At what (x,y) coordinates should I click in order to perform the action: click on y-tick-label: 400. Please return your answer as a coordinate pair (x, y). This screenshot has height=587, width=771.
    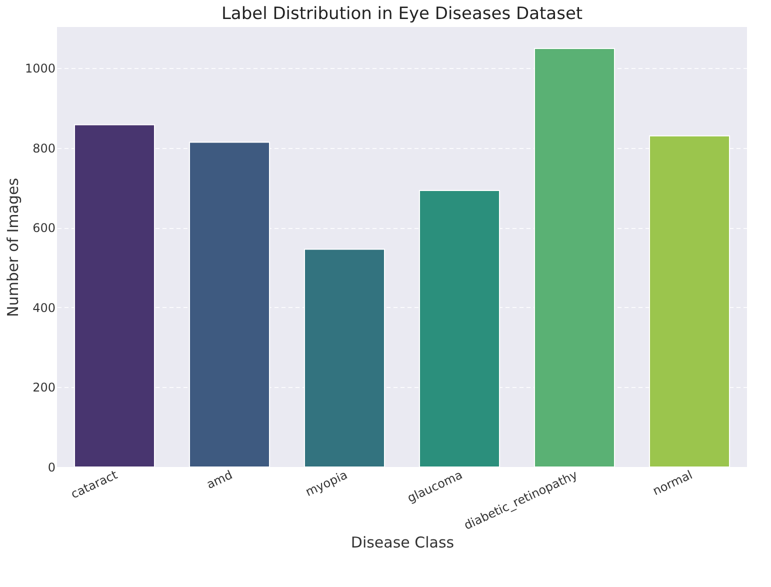
    Looking at the image, I should click on (44, 307).